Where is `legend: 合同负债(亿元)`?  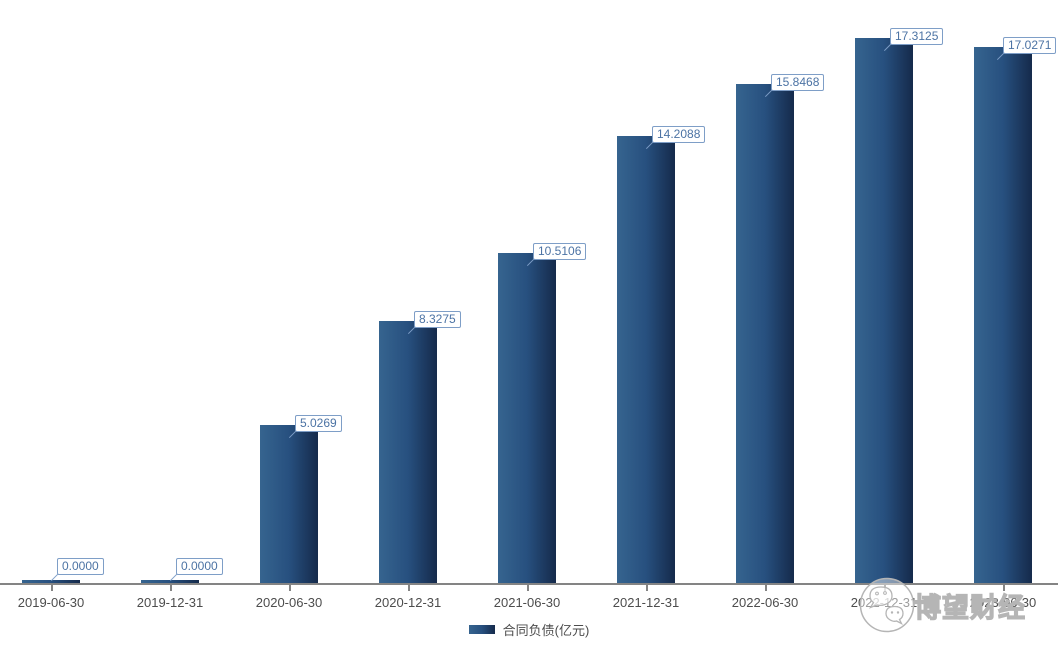 legend: 合同负债(亿元) is located at coordinates (529, 629).